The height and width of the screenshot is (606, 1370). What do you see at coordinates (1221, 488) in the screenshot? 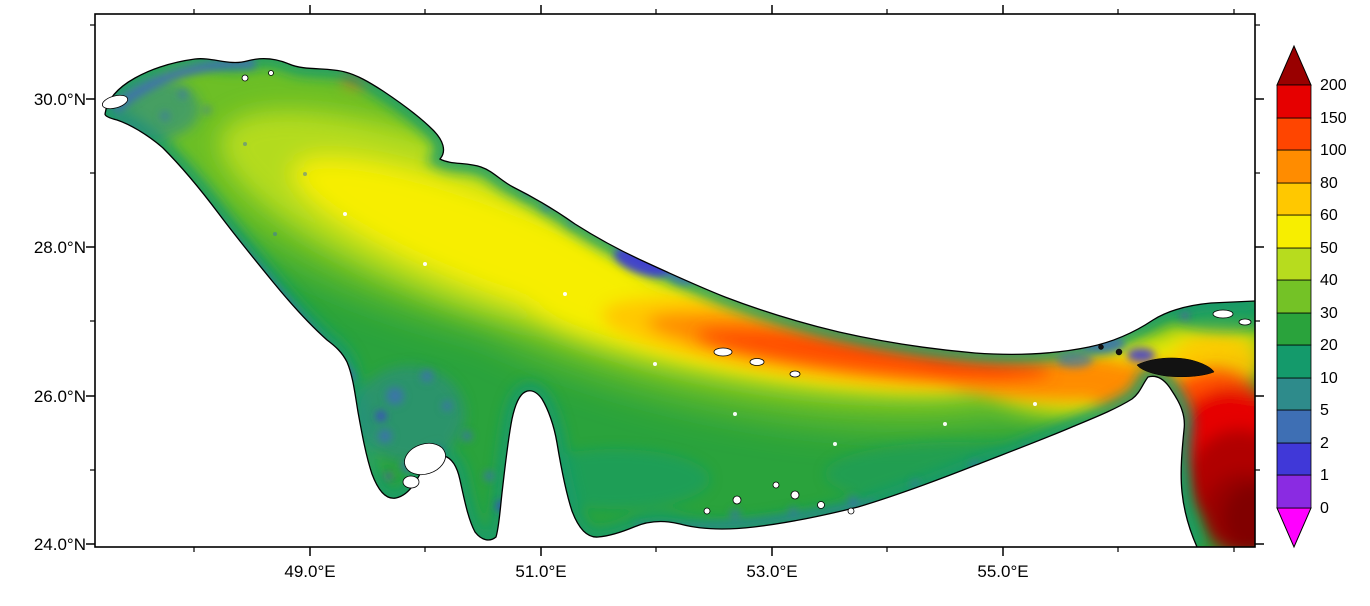
I see `deep-red-layer` at bounding box center [1221, 488].